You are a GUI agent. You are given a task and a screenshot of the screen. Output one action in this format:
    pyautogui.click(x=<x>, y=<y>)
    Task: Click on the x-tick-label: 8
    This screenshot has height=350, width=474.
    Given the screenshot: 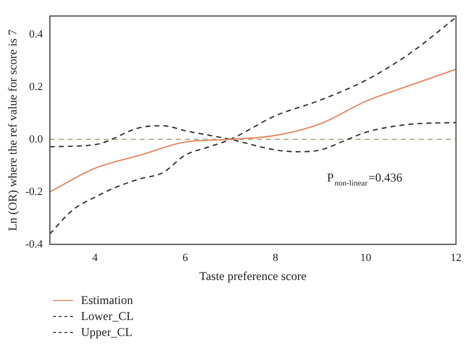 What is the action you would take?
    pyautogui.click(x=275, y=258)
    